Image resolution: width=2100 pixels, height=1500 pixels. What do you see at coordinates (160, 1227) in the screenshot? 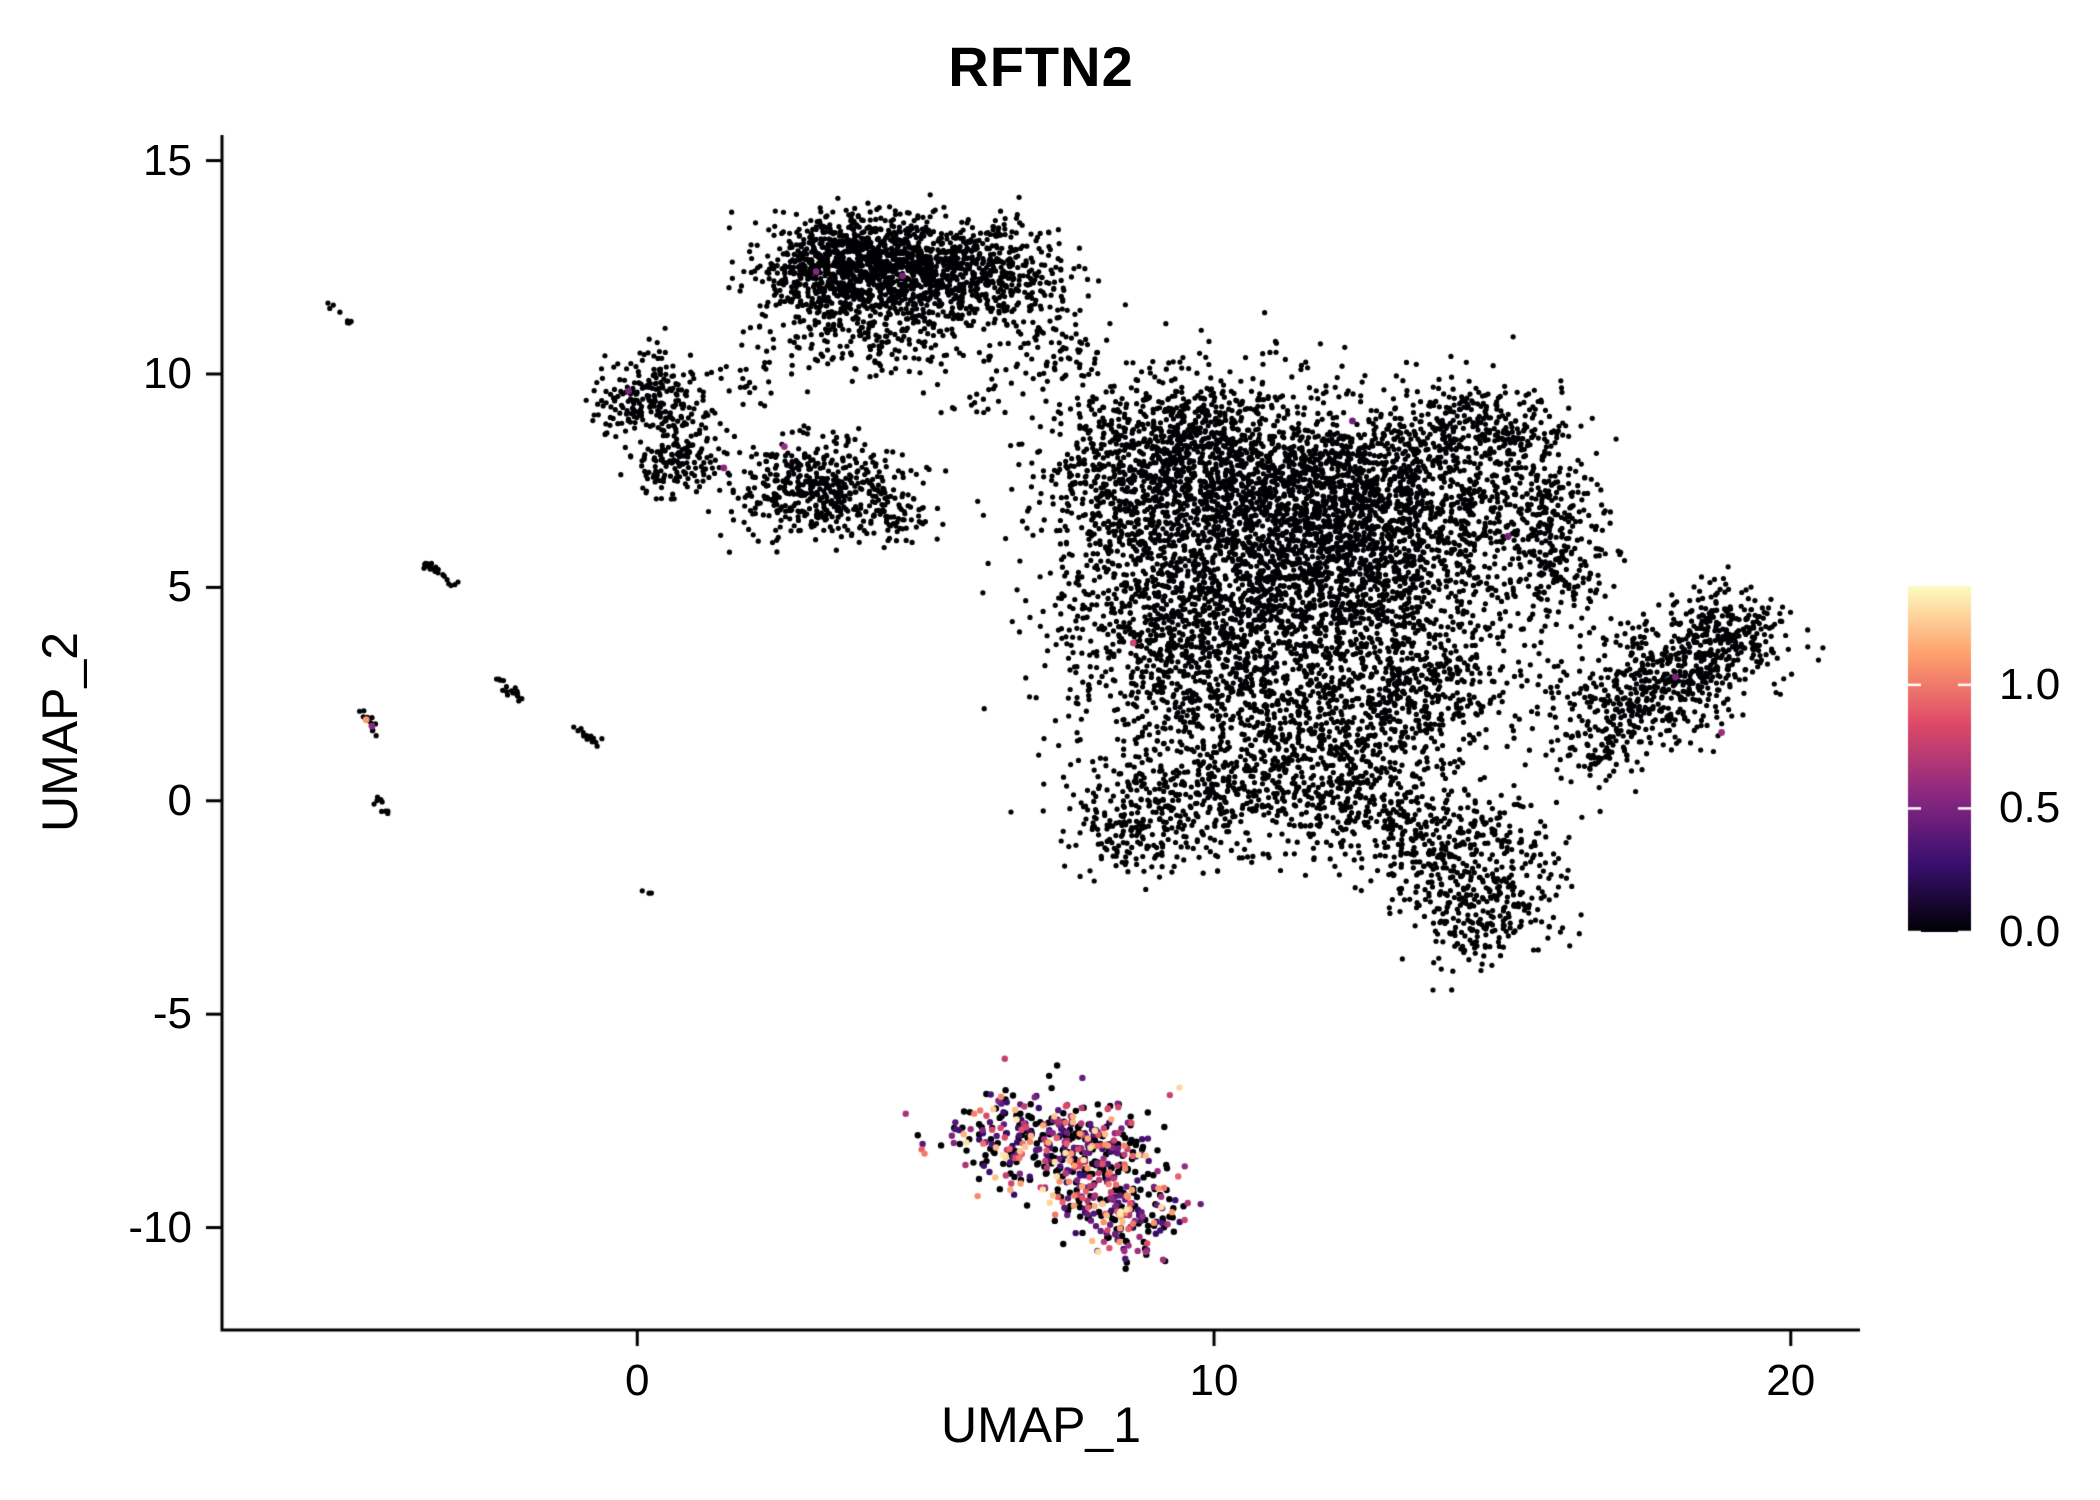
I see `y-tick-neg10: -10` at bounding box center [160, 1227].